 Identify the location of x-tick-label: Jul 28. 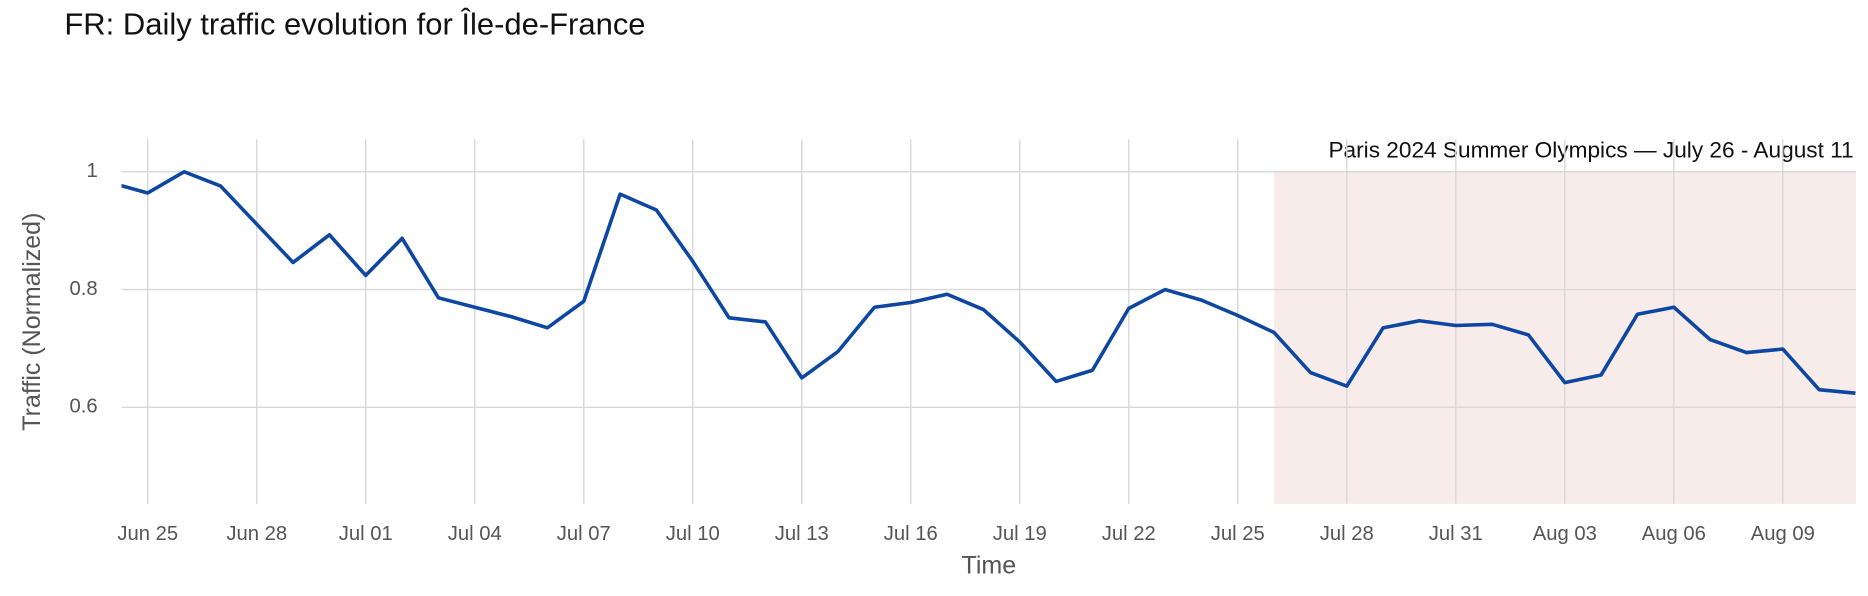
(1347, 534).